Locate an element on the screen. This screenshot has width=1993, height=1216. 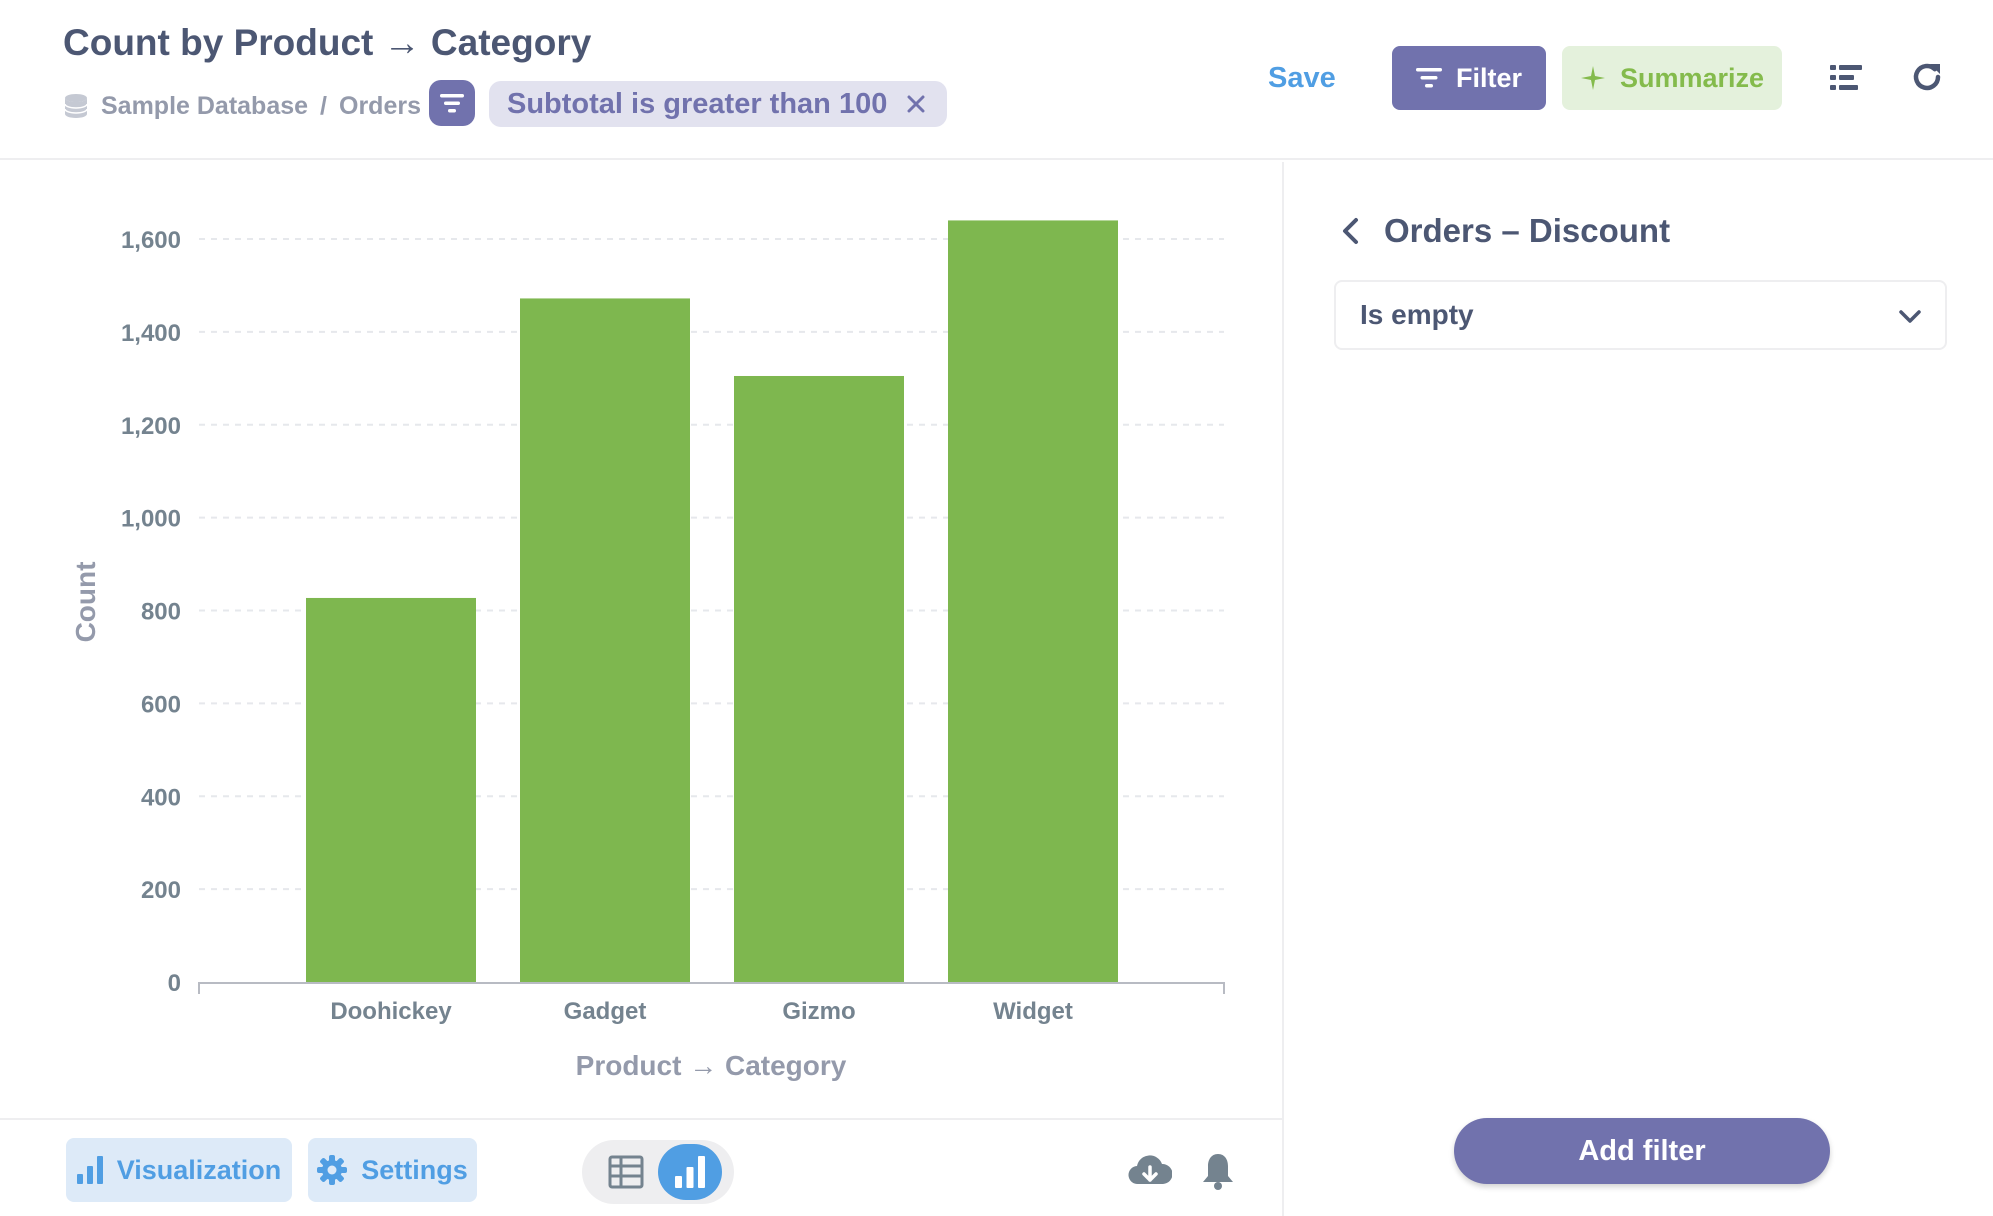
filter-icon is located at coordinates (1428, 78).